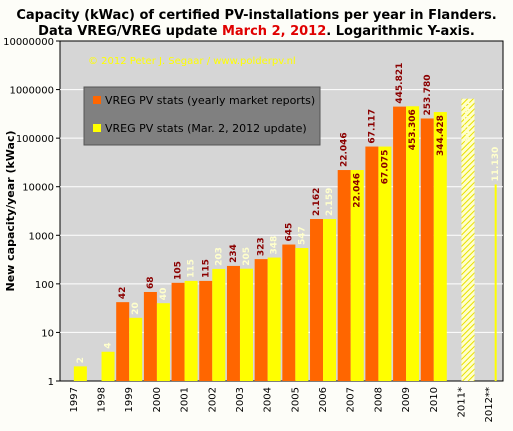  Describe the element at coordinates (210, 100) in the screenshot. I see `legend-label: VREG PV stats (yearly market reports)` at that location.